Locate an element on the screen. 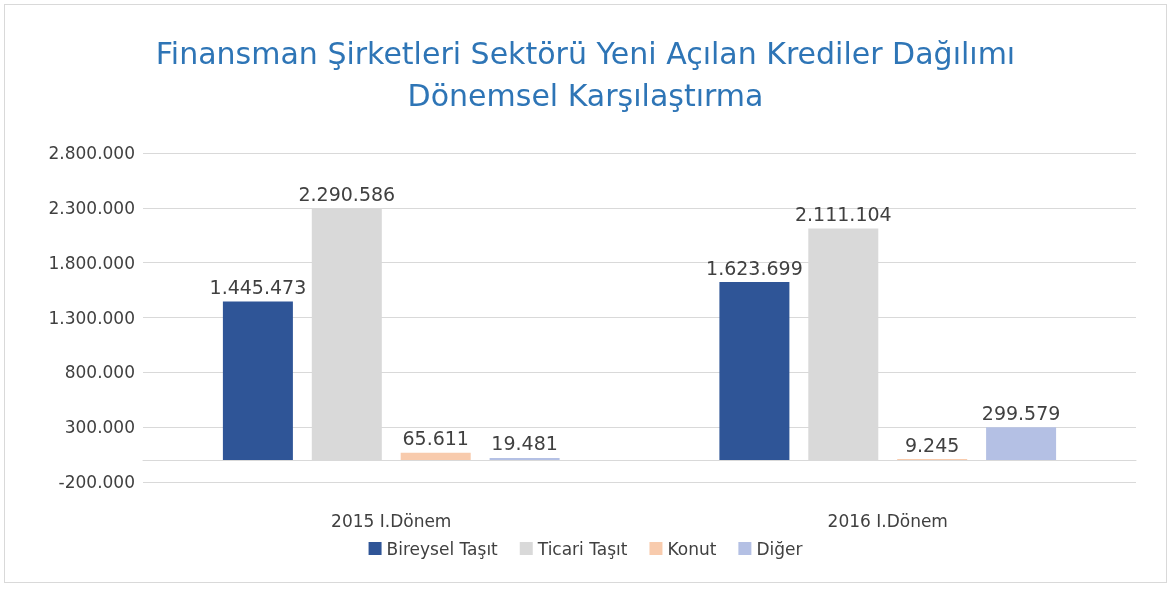 The width and height of the screenshot is (1173, 589). data-label: 2.111.104 is located at coordinates (843, 214).